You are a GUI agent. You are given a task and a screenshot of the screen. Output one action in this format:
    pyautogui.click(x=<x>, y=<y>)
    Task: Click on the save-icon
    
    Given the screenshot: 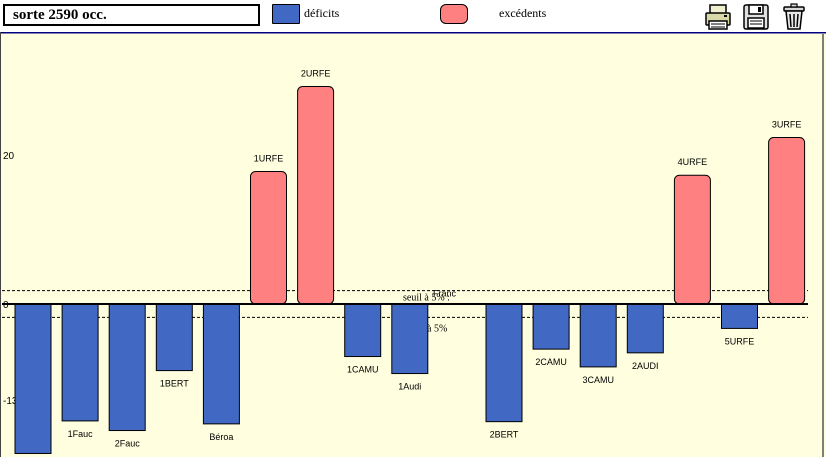 What is the action you would take?
    pyautogui.click(x=756, y=17)
    